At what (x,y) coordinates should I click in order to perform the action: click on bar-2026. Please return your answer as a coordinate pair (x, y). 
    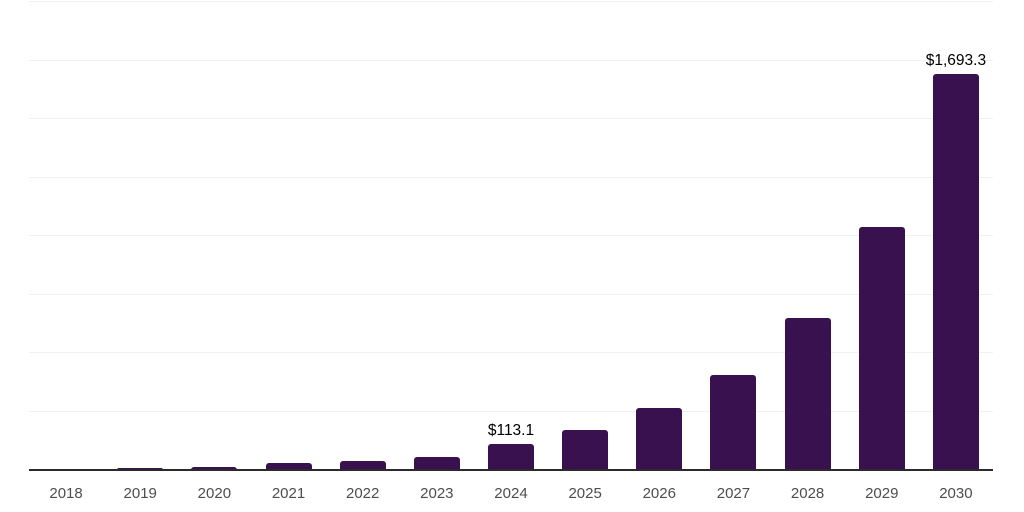
    Looking at the image, I should click on (659, 439).